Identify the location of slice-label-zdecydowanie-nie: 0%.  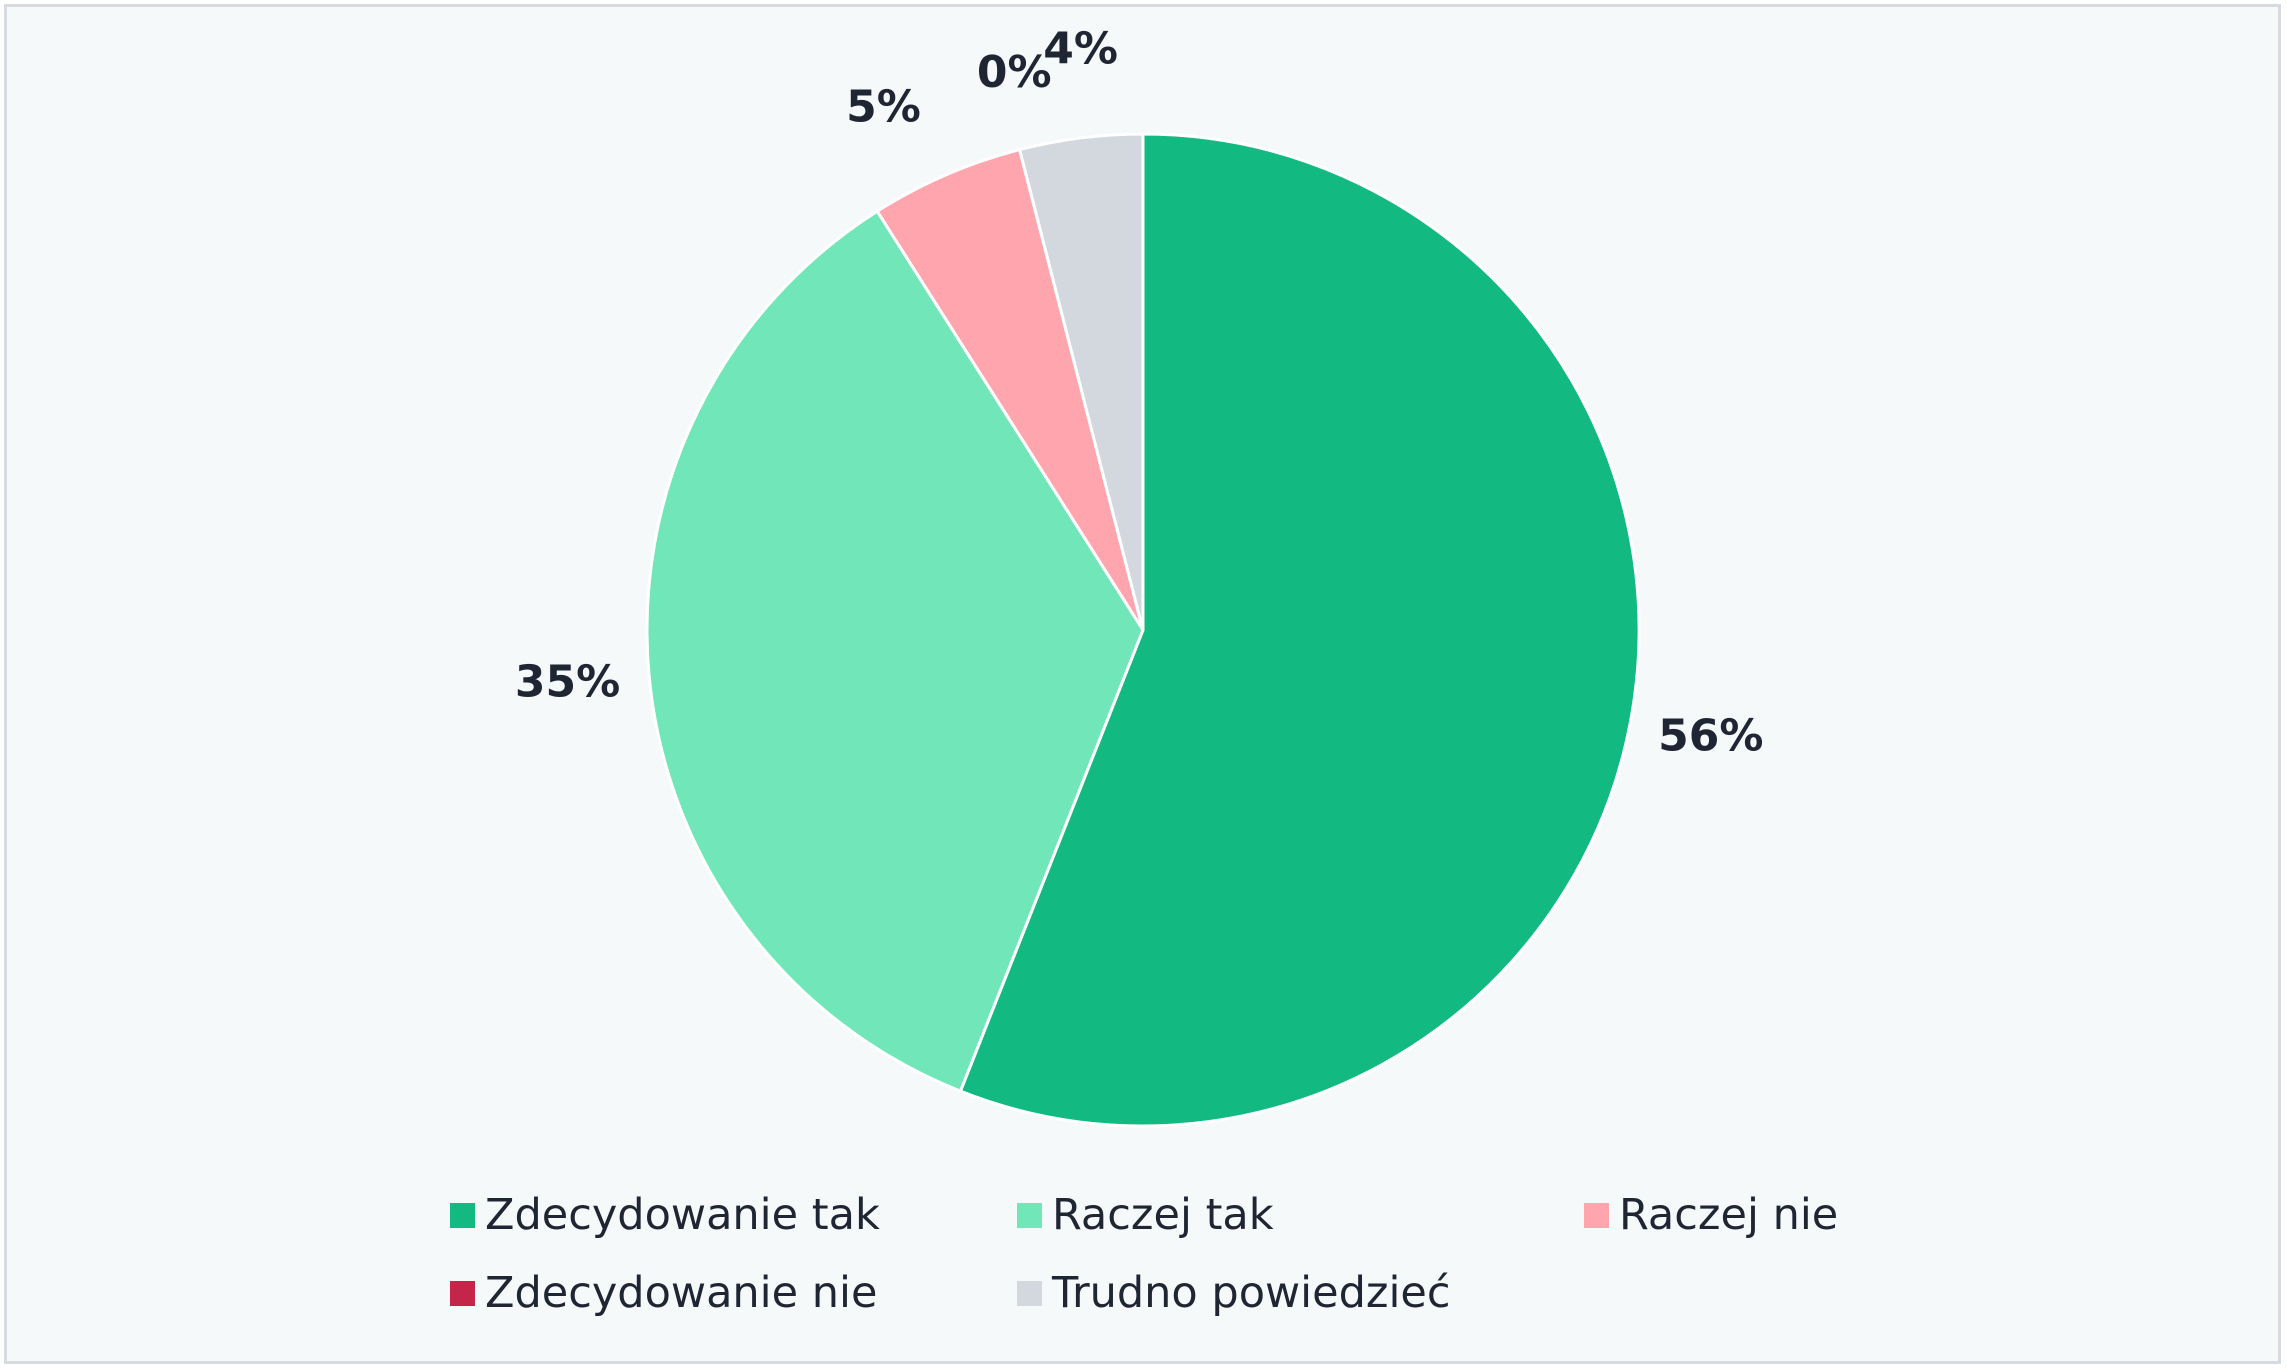
(1014, 72).